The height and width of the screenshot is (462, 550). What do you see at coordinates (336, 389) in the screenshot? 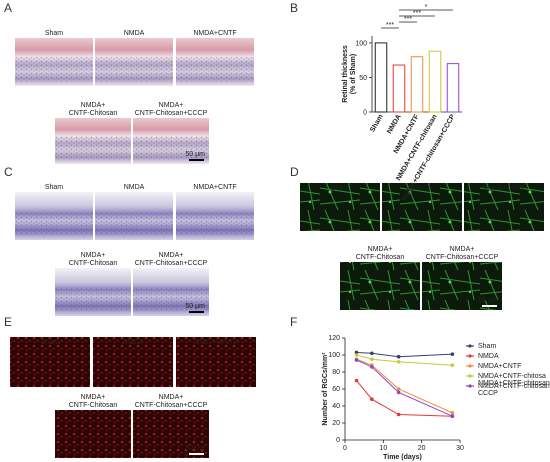
I see `y-tick-label: 60` at bounding box center [336, 389].